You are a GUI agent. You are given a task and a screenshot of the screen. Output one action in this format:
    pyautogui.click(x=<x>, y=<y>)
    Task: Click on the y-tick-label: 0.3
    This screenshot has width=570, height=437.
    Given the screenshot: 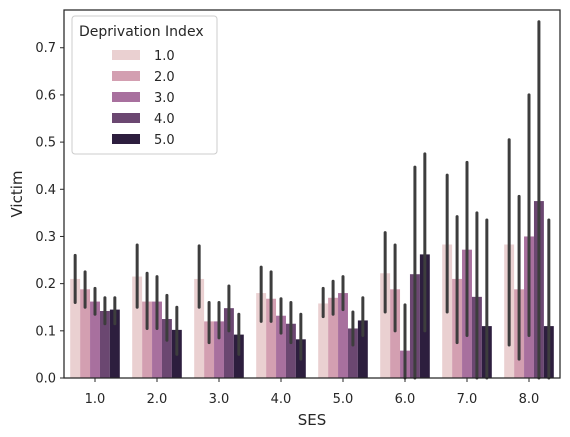 What is the action you would take?
    pyautogui.click(x=45, y=237)
    